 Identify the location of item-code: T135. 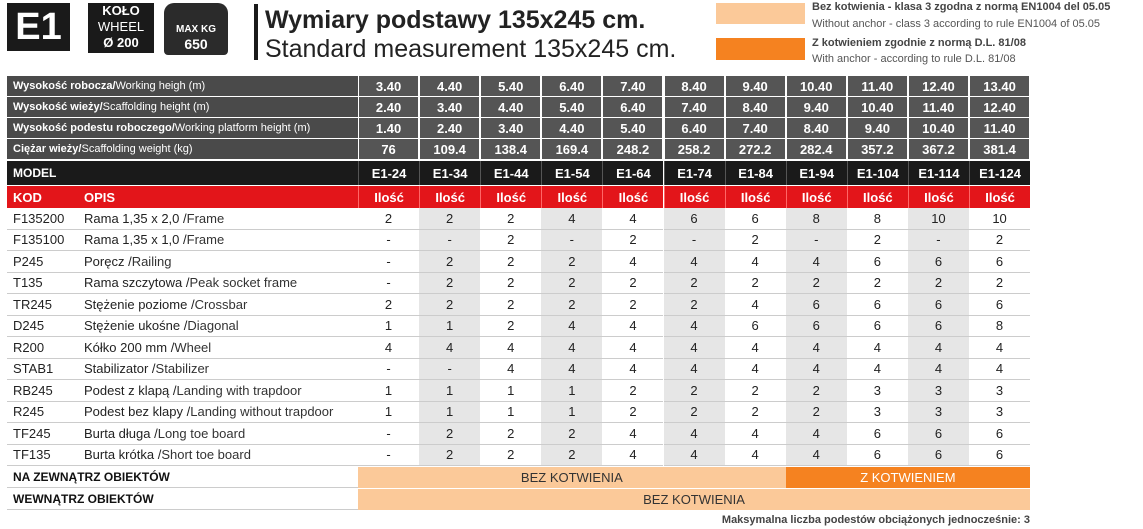
(42, 283).